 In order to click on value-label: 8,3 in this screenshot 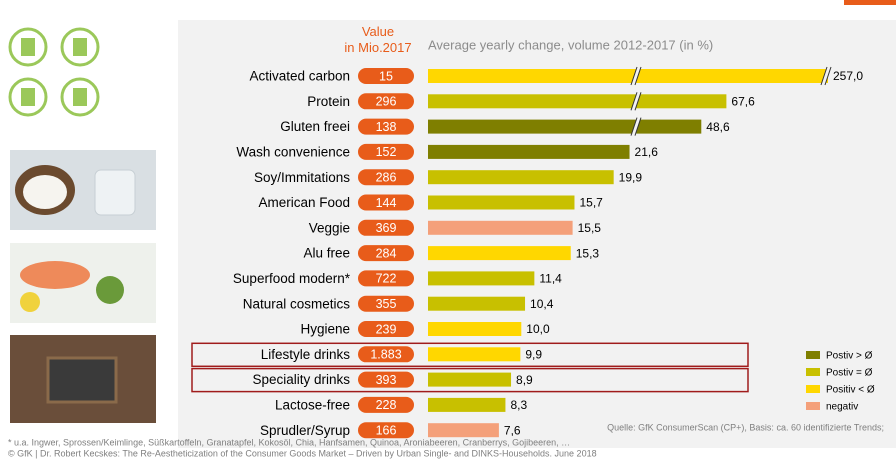, I will do `click(518, 405)`.